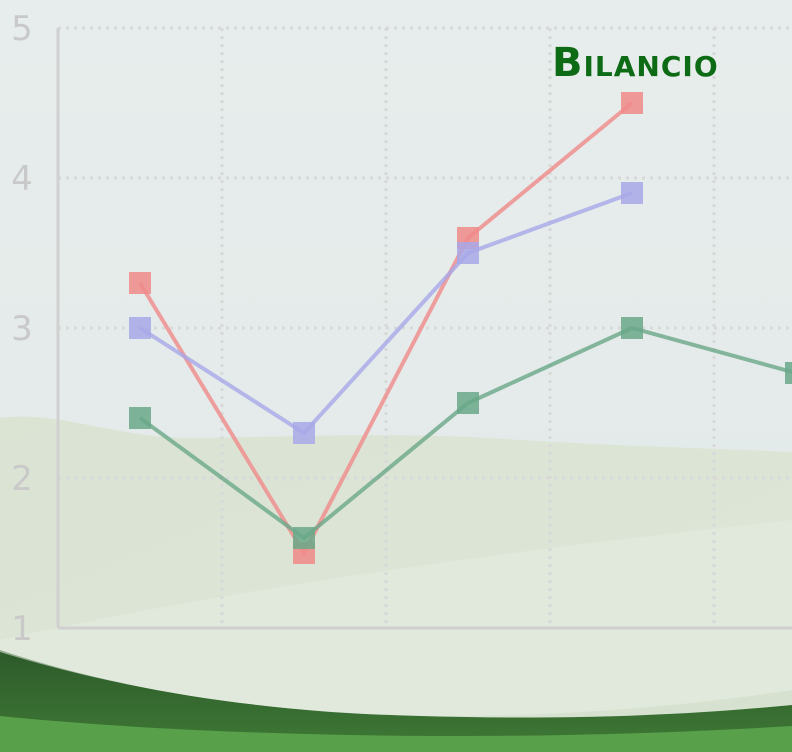 Image resolution: width=792 pixels, height=752 pixels. What do you see at coordinates (635, 63) in the screenshot?
I see `slide-title: Bilancio` at bounding box center [635, 63].